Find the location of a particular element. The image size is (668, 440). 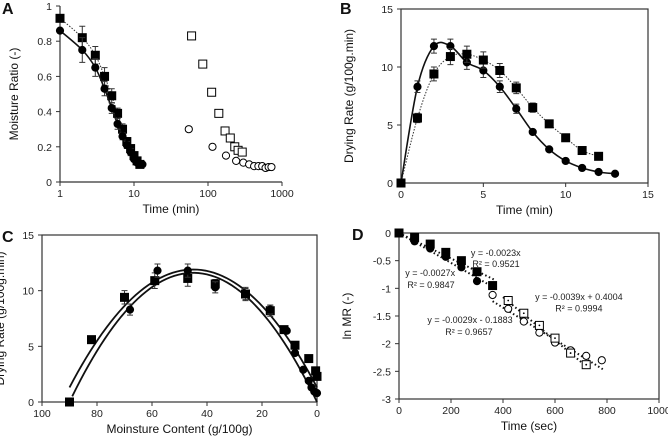

y-tick-label: -1 is located at coordinates (386, 289).